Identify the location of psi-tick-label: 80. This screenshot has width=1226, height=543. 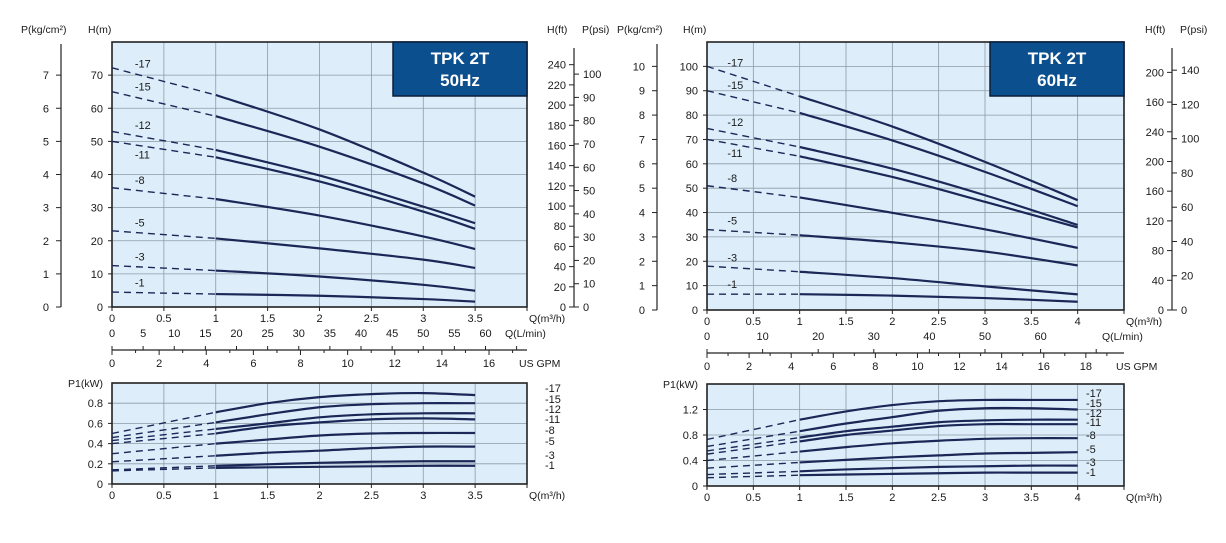
(589, 122).